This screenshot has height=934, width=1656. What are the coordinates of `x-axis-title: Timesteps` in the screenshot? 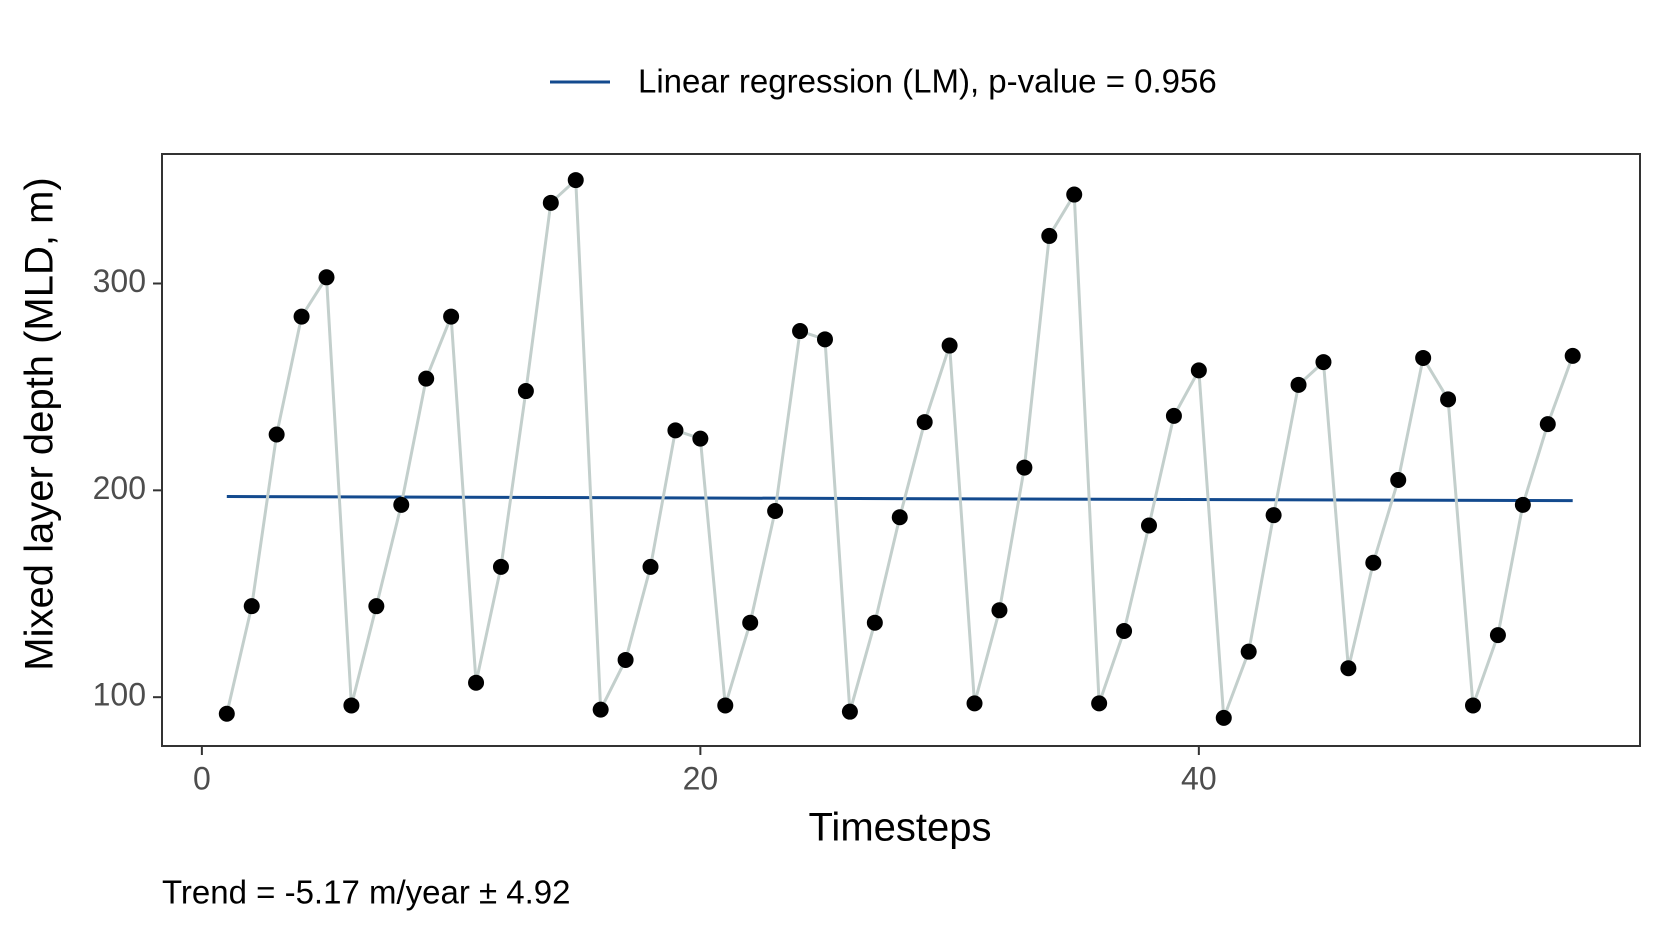 It's located at (899, 828).